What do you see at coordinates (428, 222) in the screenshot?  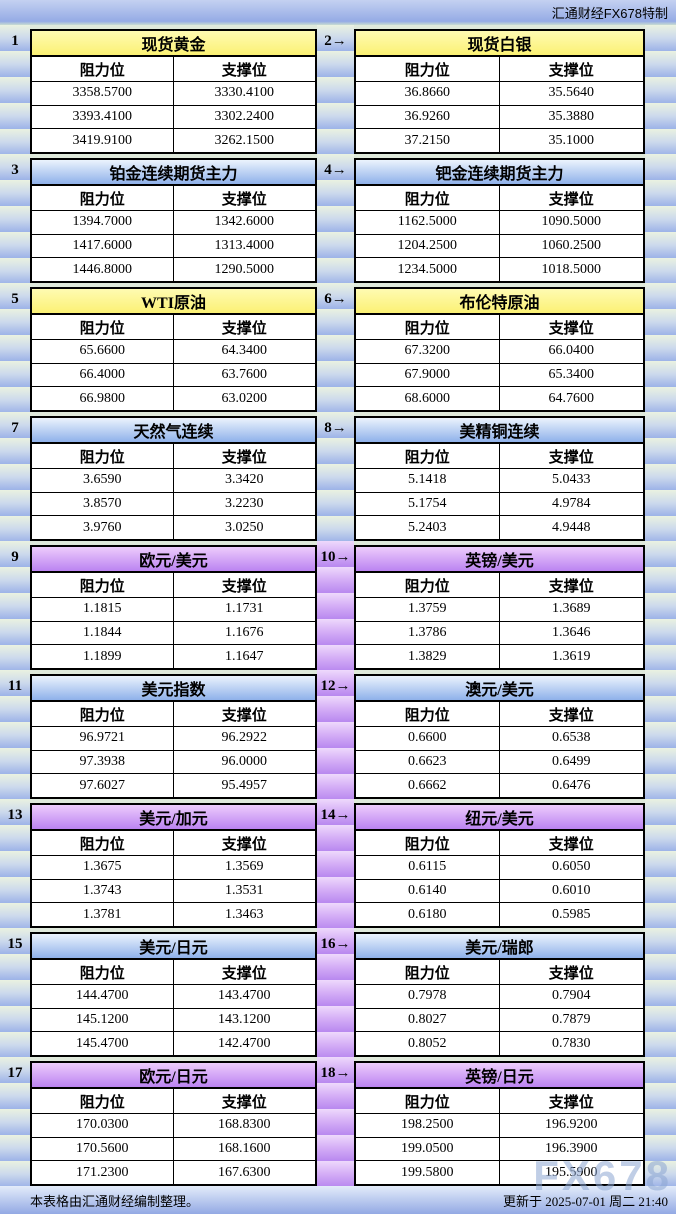 I see `resistance-value: 1162.5000` at bounding box center [428, 222].